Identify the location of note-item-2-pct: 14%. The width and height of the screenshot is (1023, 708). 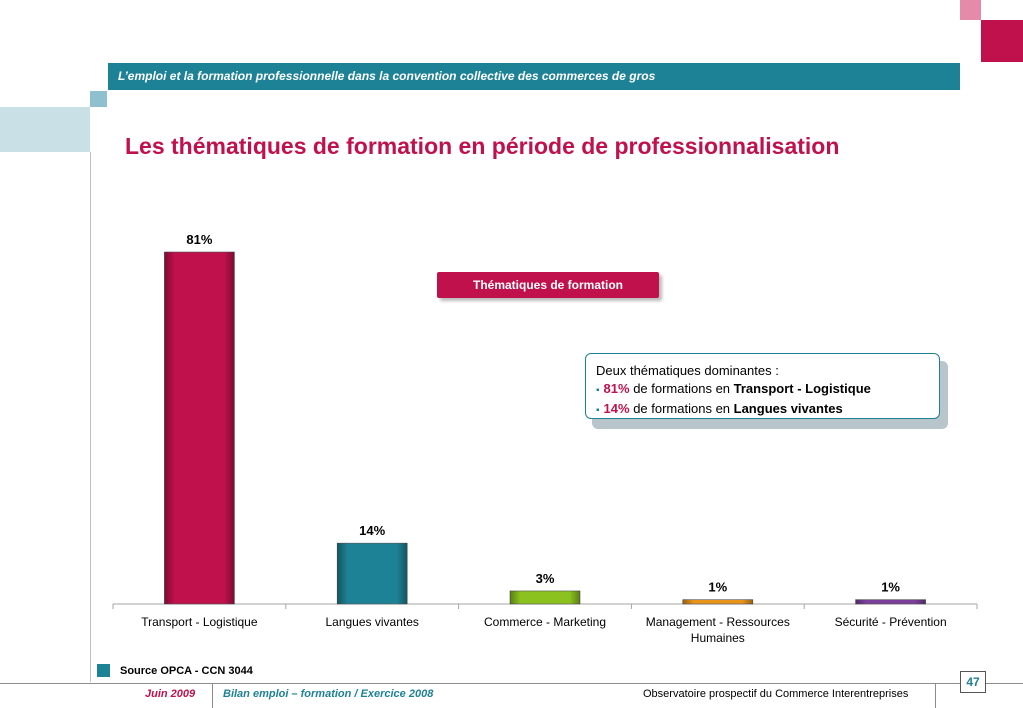
(616, 408).